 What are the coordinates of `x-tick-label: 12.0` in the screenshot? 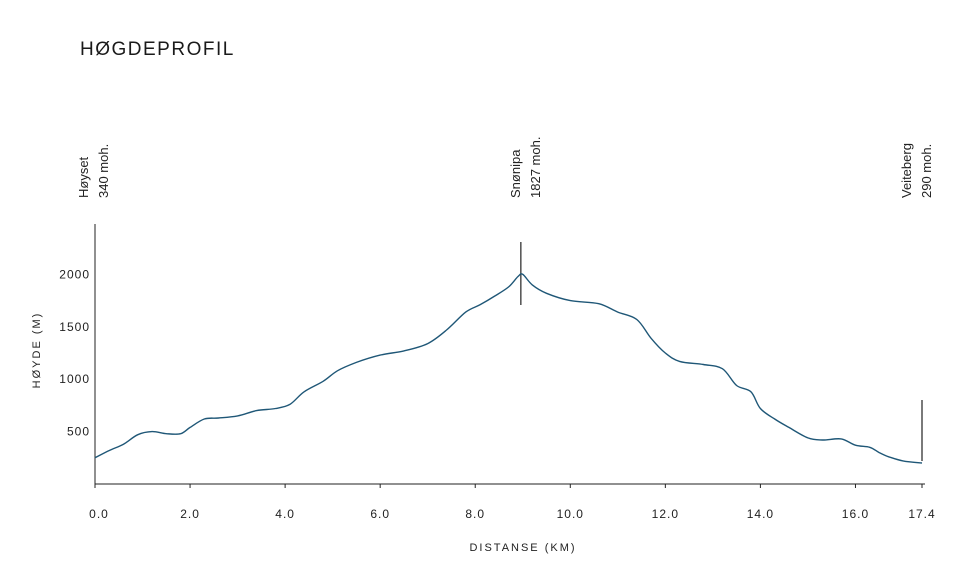 It's located at (665, 514).